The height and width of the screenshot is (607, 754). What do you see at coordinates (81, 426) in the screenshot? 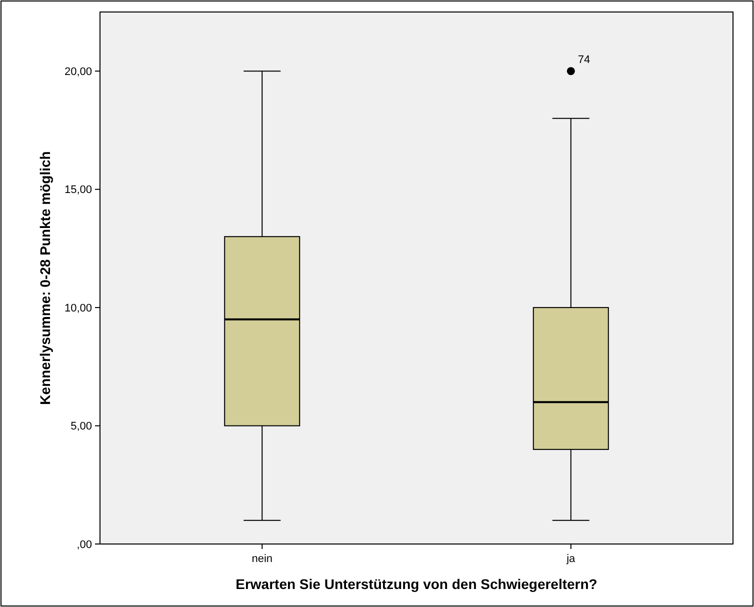
I see `y-tick-label: 5,00` at bounding box center [81, 426].